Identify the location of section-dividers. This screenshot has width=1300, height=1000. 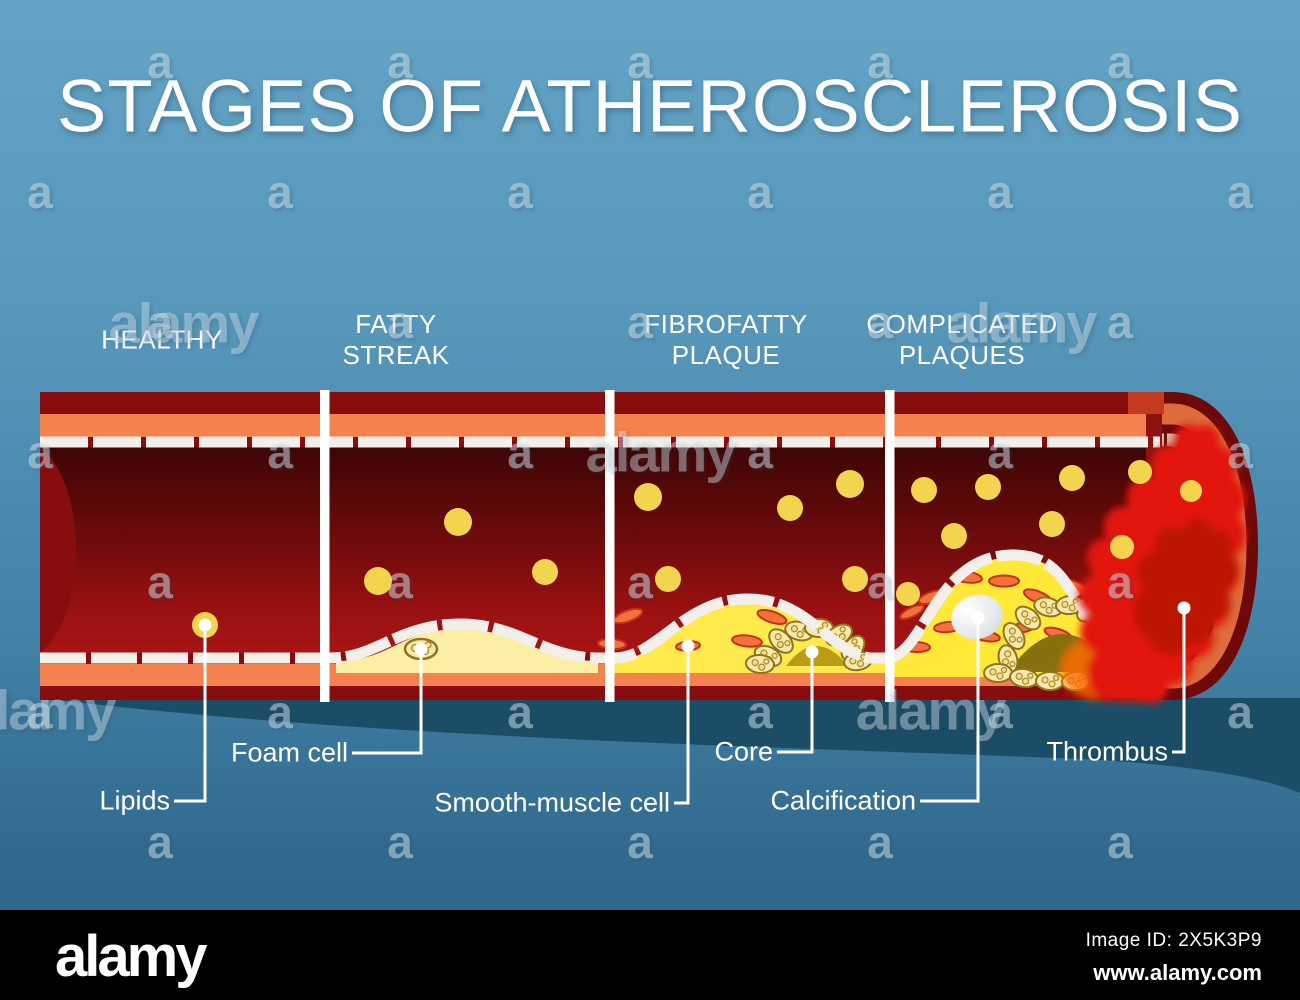
(607, 546).